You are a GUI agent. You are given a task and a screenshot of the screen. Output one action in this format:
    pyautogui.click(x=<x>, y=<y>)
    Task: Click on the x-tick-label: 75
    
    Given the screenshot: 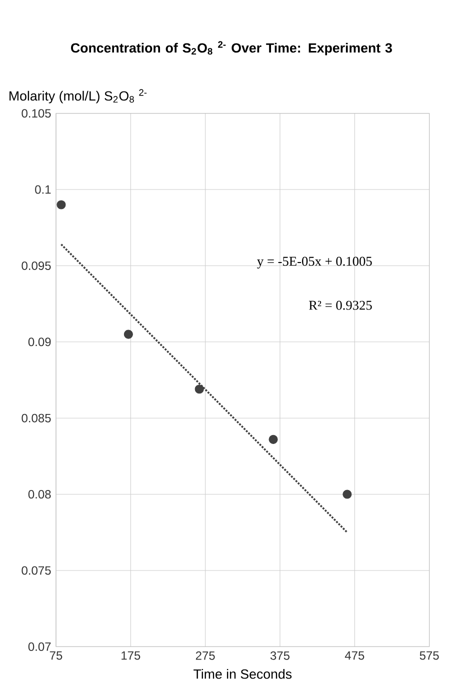 What is the action you would take?
    pyautogui.click(x=56, y=655)
    